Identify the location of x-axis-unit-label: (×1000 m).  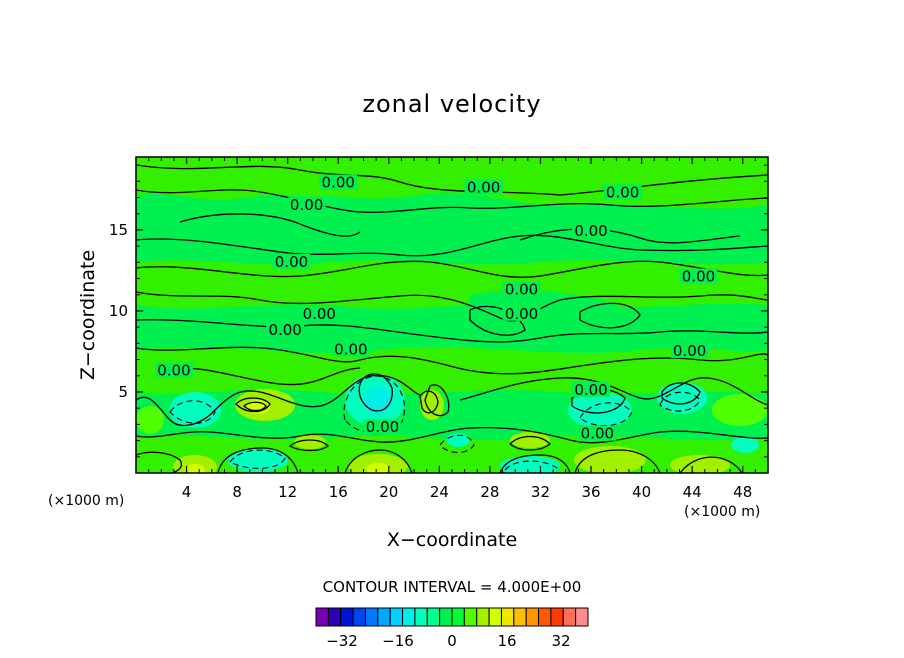
(722, 512).